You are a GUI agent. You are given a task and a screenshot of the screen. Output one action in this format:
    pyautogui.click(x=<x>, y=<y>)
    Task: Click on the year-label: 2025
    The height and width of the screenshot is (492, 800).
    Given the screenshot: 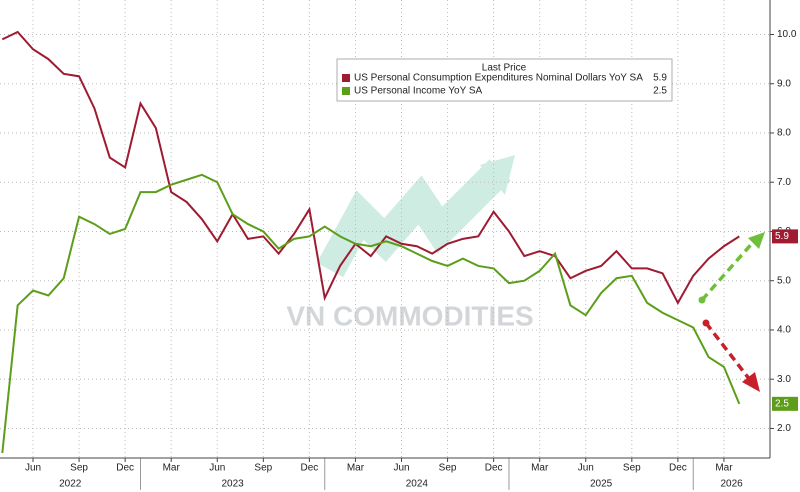 What is the action you would take?
    pyautogui.click(x=601, y=484)
    